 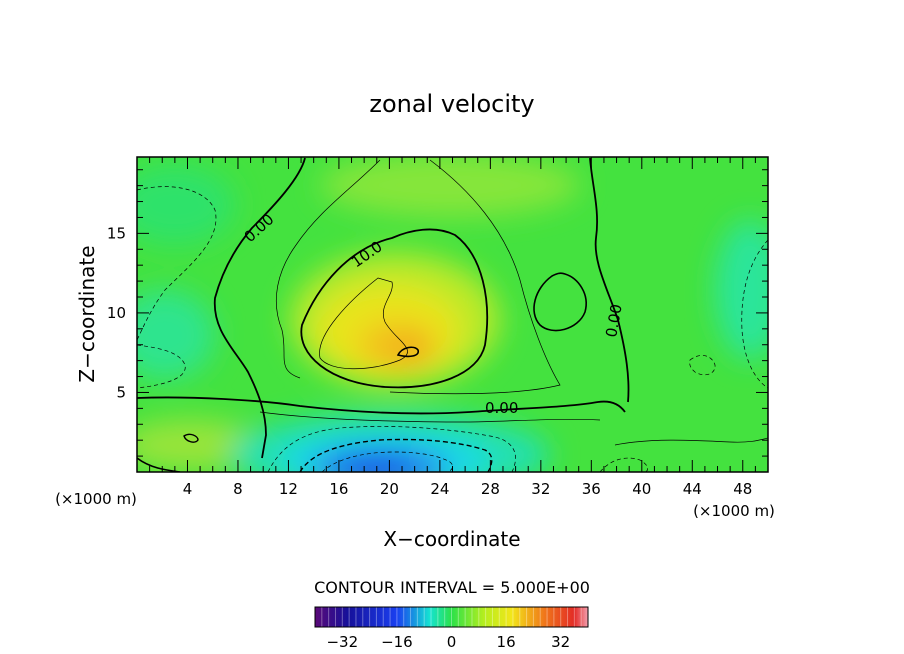 I want to click on colorbar-segments, so click(x=451, y=617).